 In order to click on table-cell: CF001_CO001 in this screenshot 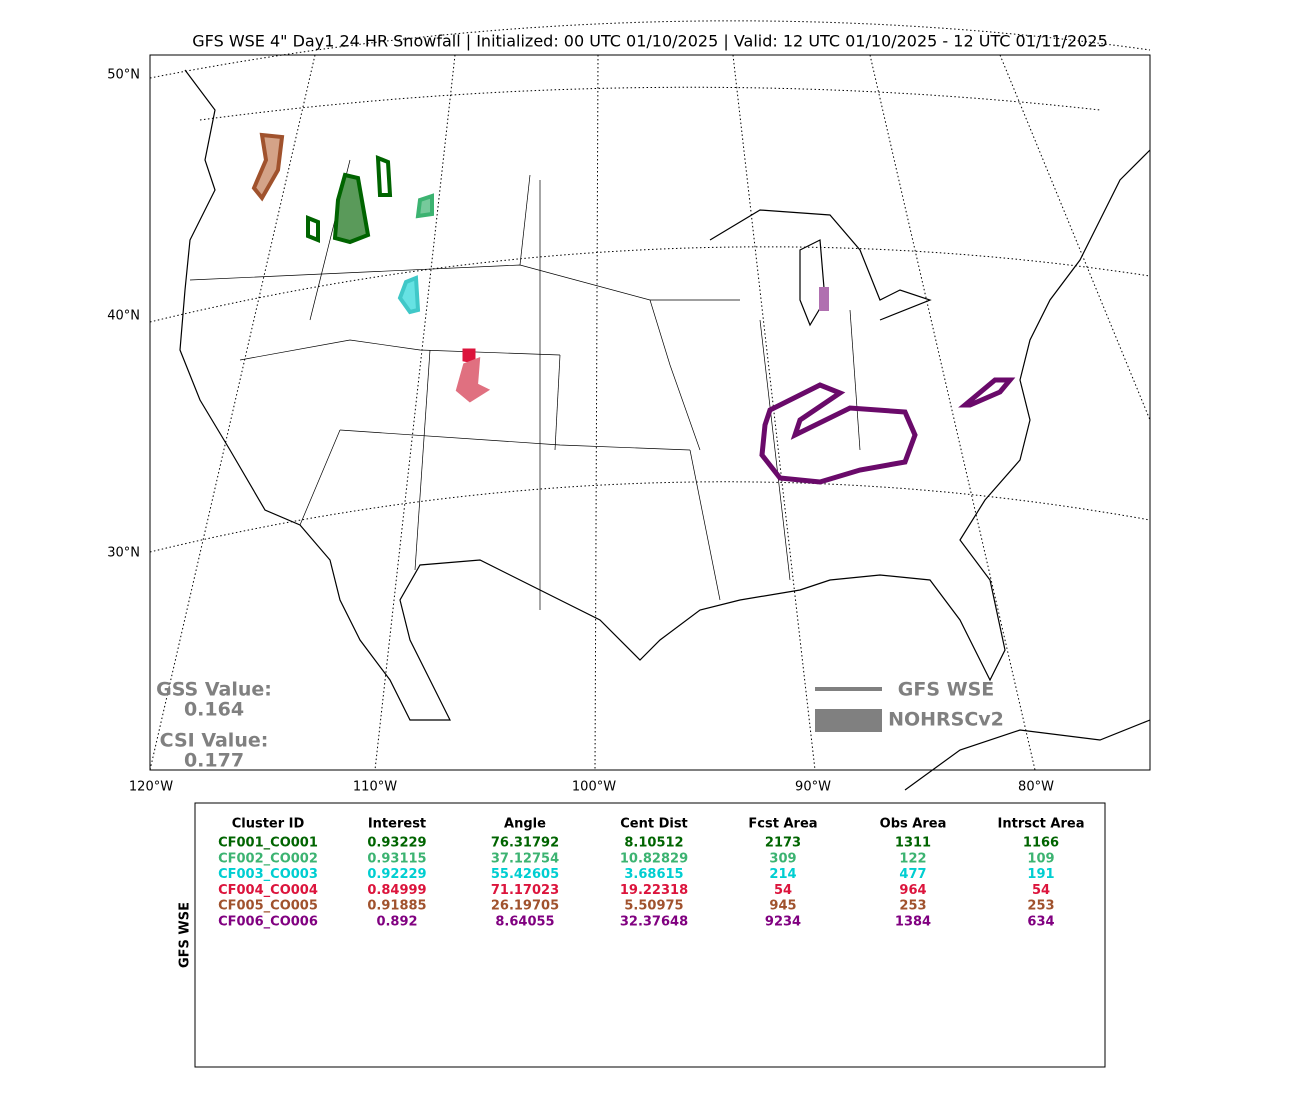, I will do `click(268, 843)`.